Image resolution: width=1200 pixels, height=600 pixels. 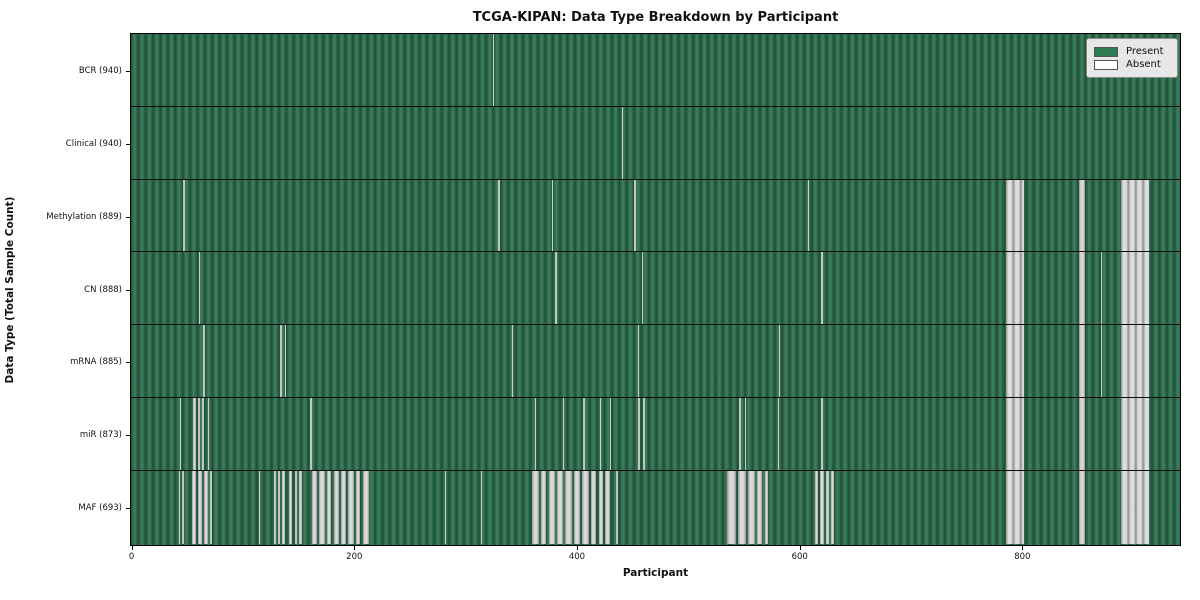 What do you see at coordinates (131, 557) in the screenshot?
I see `x-tick-label-0: 0` at bounding box center [131, 557].